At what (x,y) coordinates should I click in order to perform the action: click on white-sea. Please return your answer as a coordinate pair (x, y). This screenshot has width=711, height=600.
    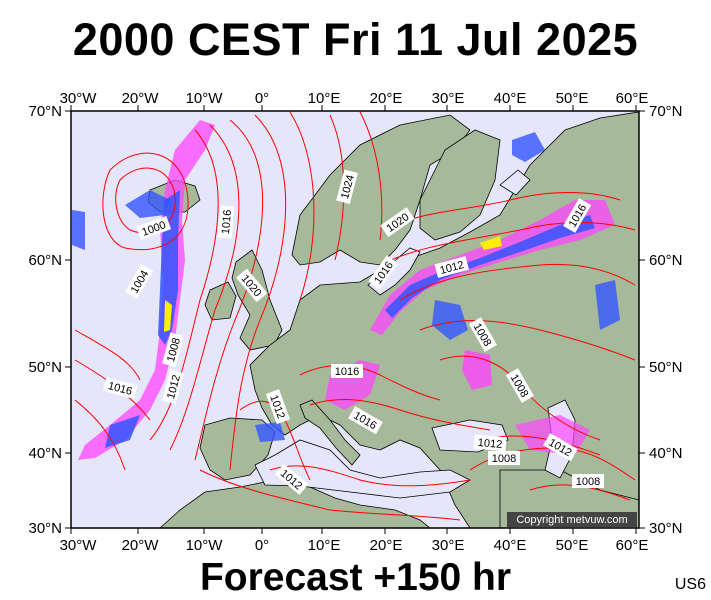
    Looking at the image, I should click on (515, 182).